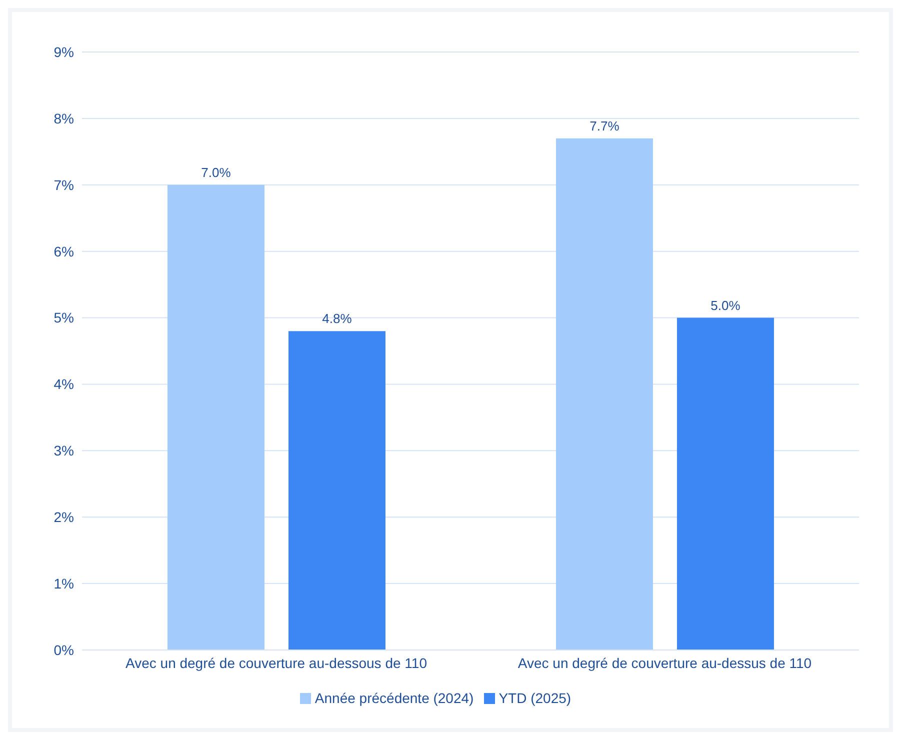 This screenshot has width=901, height=740. What do you see at coordinates (535, 698) in the screenshot?
I see `legend-label: YTD (2025)` at bounding box center [535, 698].